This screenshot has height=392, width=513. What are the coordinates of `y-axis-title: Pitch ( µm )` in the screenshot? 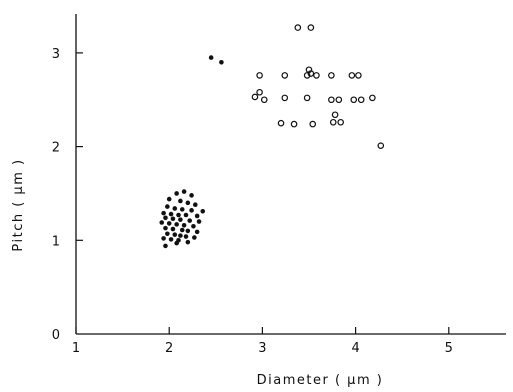 It's located at (18, 204).